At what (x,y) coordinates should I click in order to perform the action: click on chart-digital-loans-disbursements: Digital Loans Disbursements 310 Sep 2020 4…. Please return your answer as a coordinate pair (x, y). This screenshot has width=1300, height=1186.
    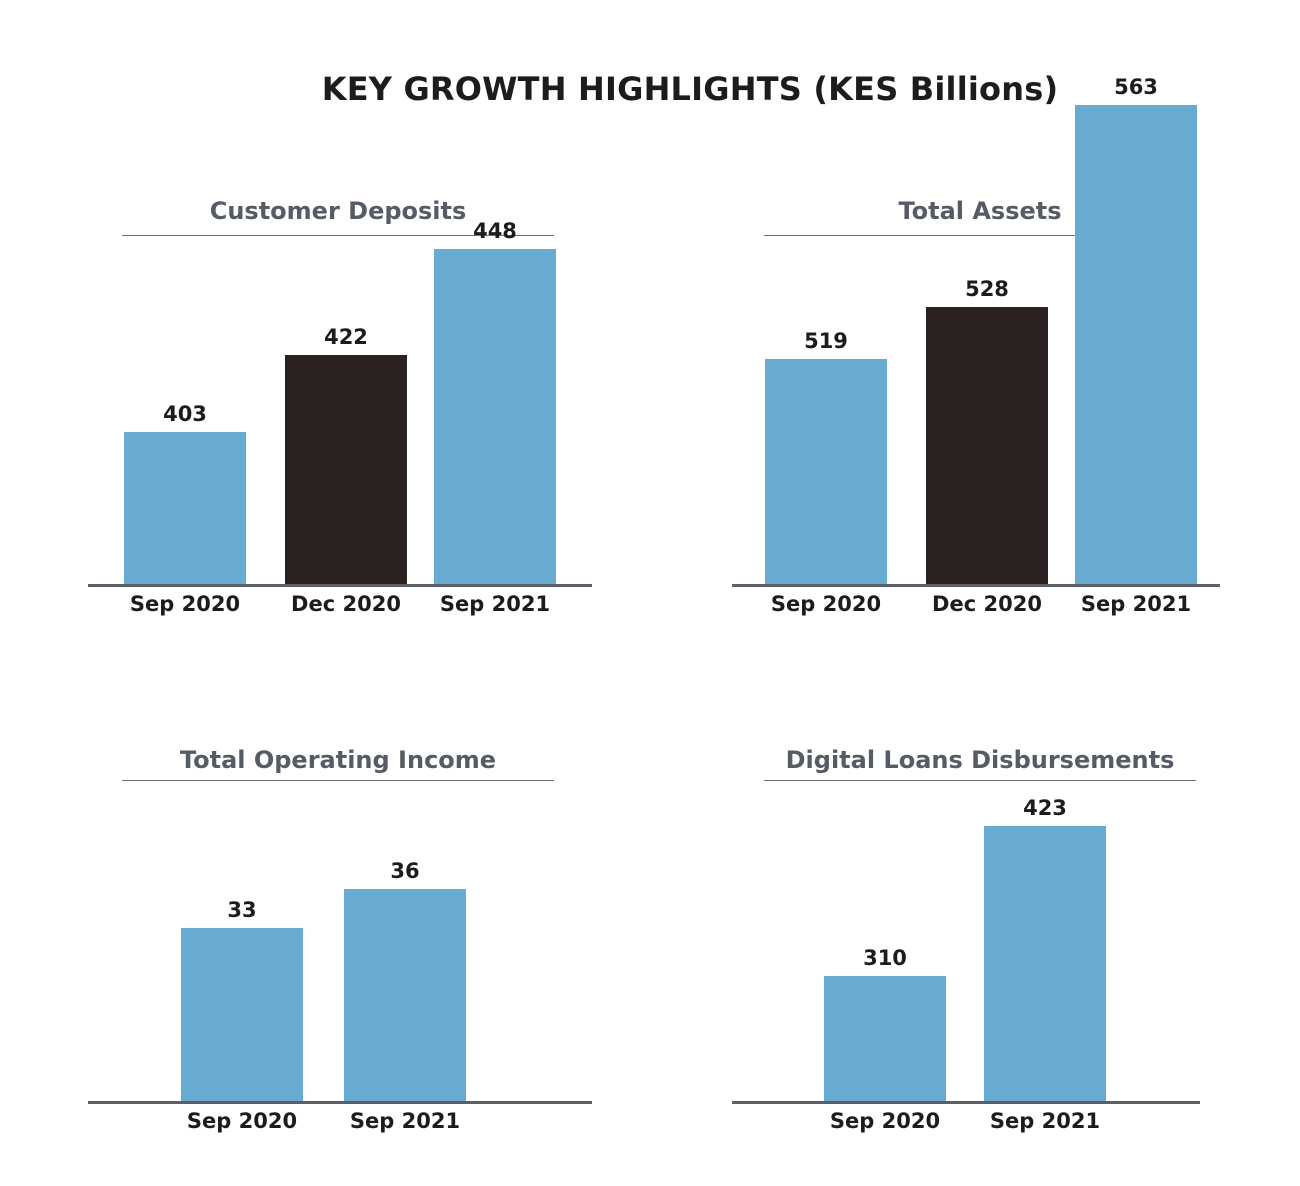
    Looking at the image, I should click on (966, 946).